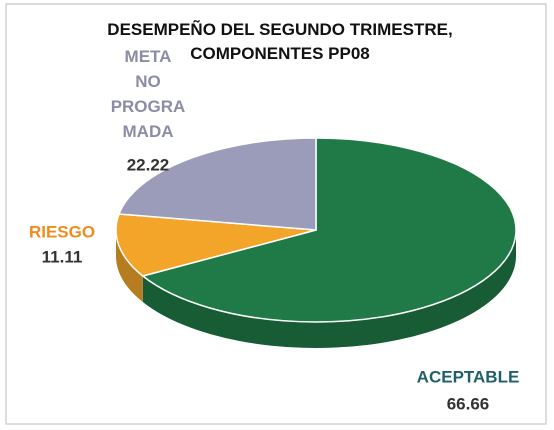 This screenshot has height=430, width=554. I want to click on value-label: 66.66, so click(468, 403).